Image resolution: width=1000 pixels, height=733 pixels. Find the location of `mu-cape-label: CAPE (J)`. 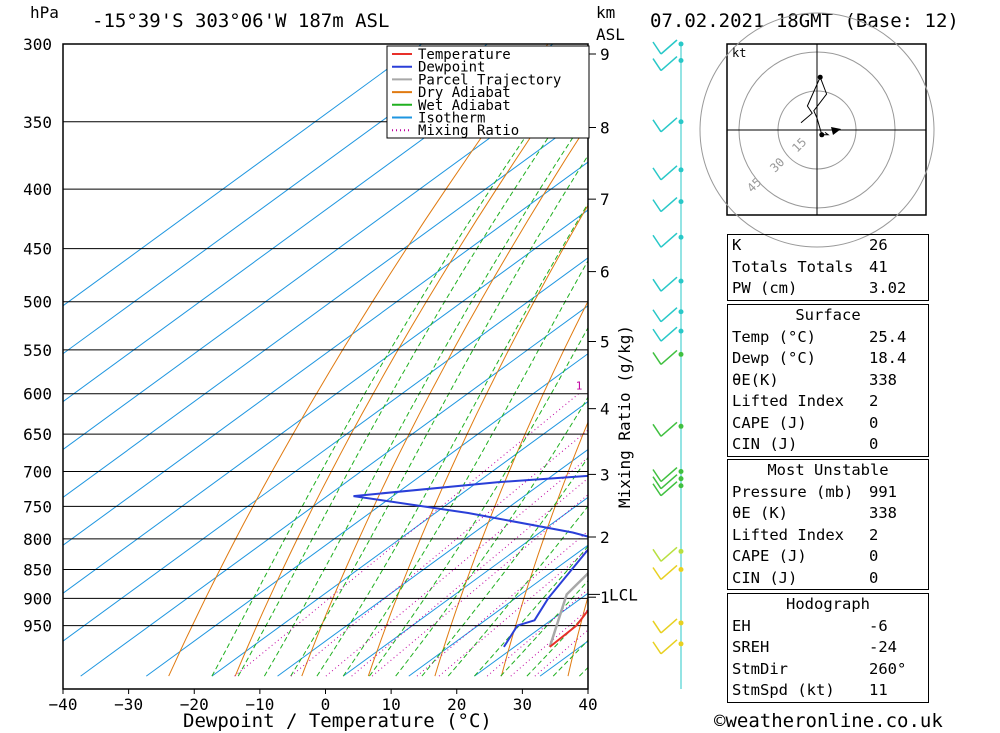

mu-cape-label: CAPE (J) is located at coordinates (769, 556).